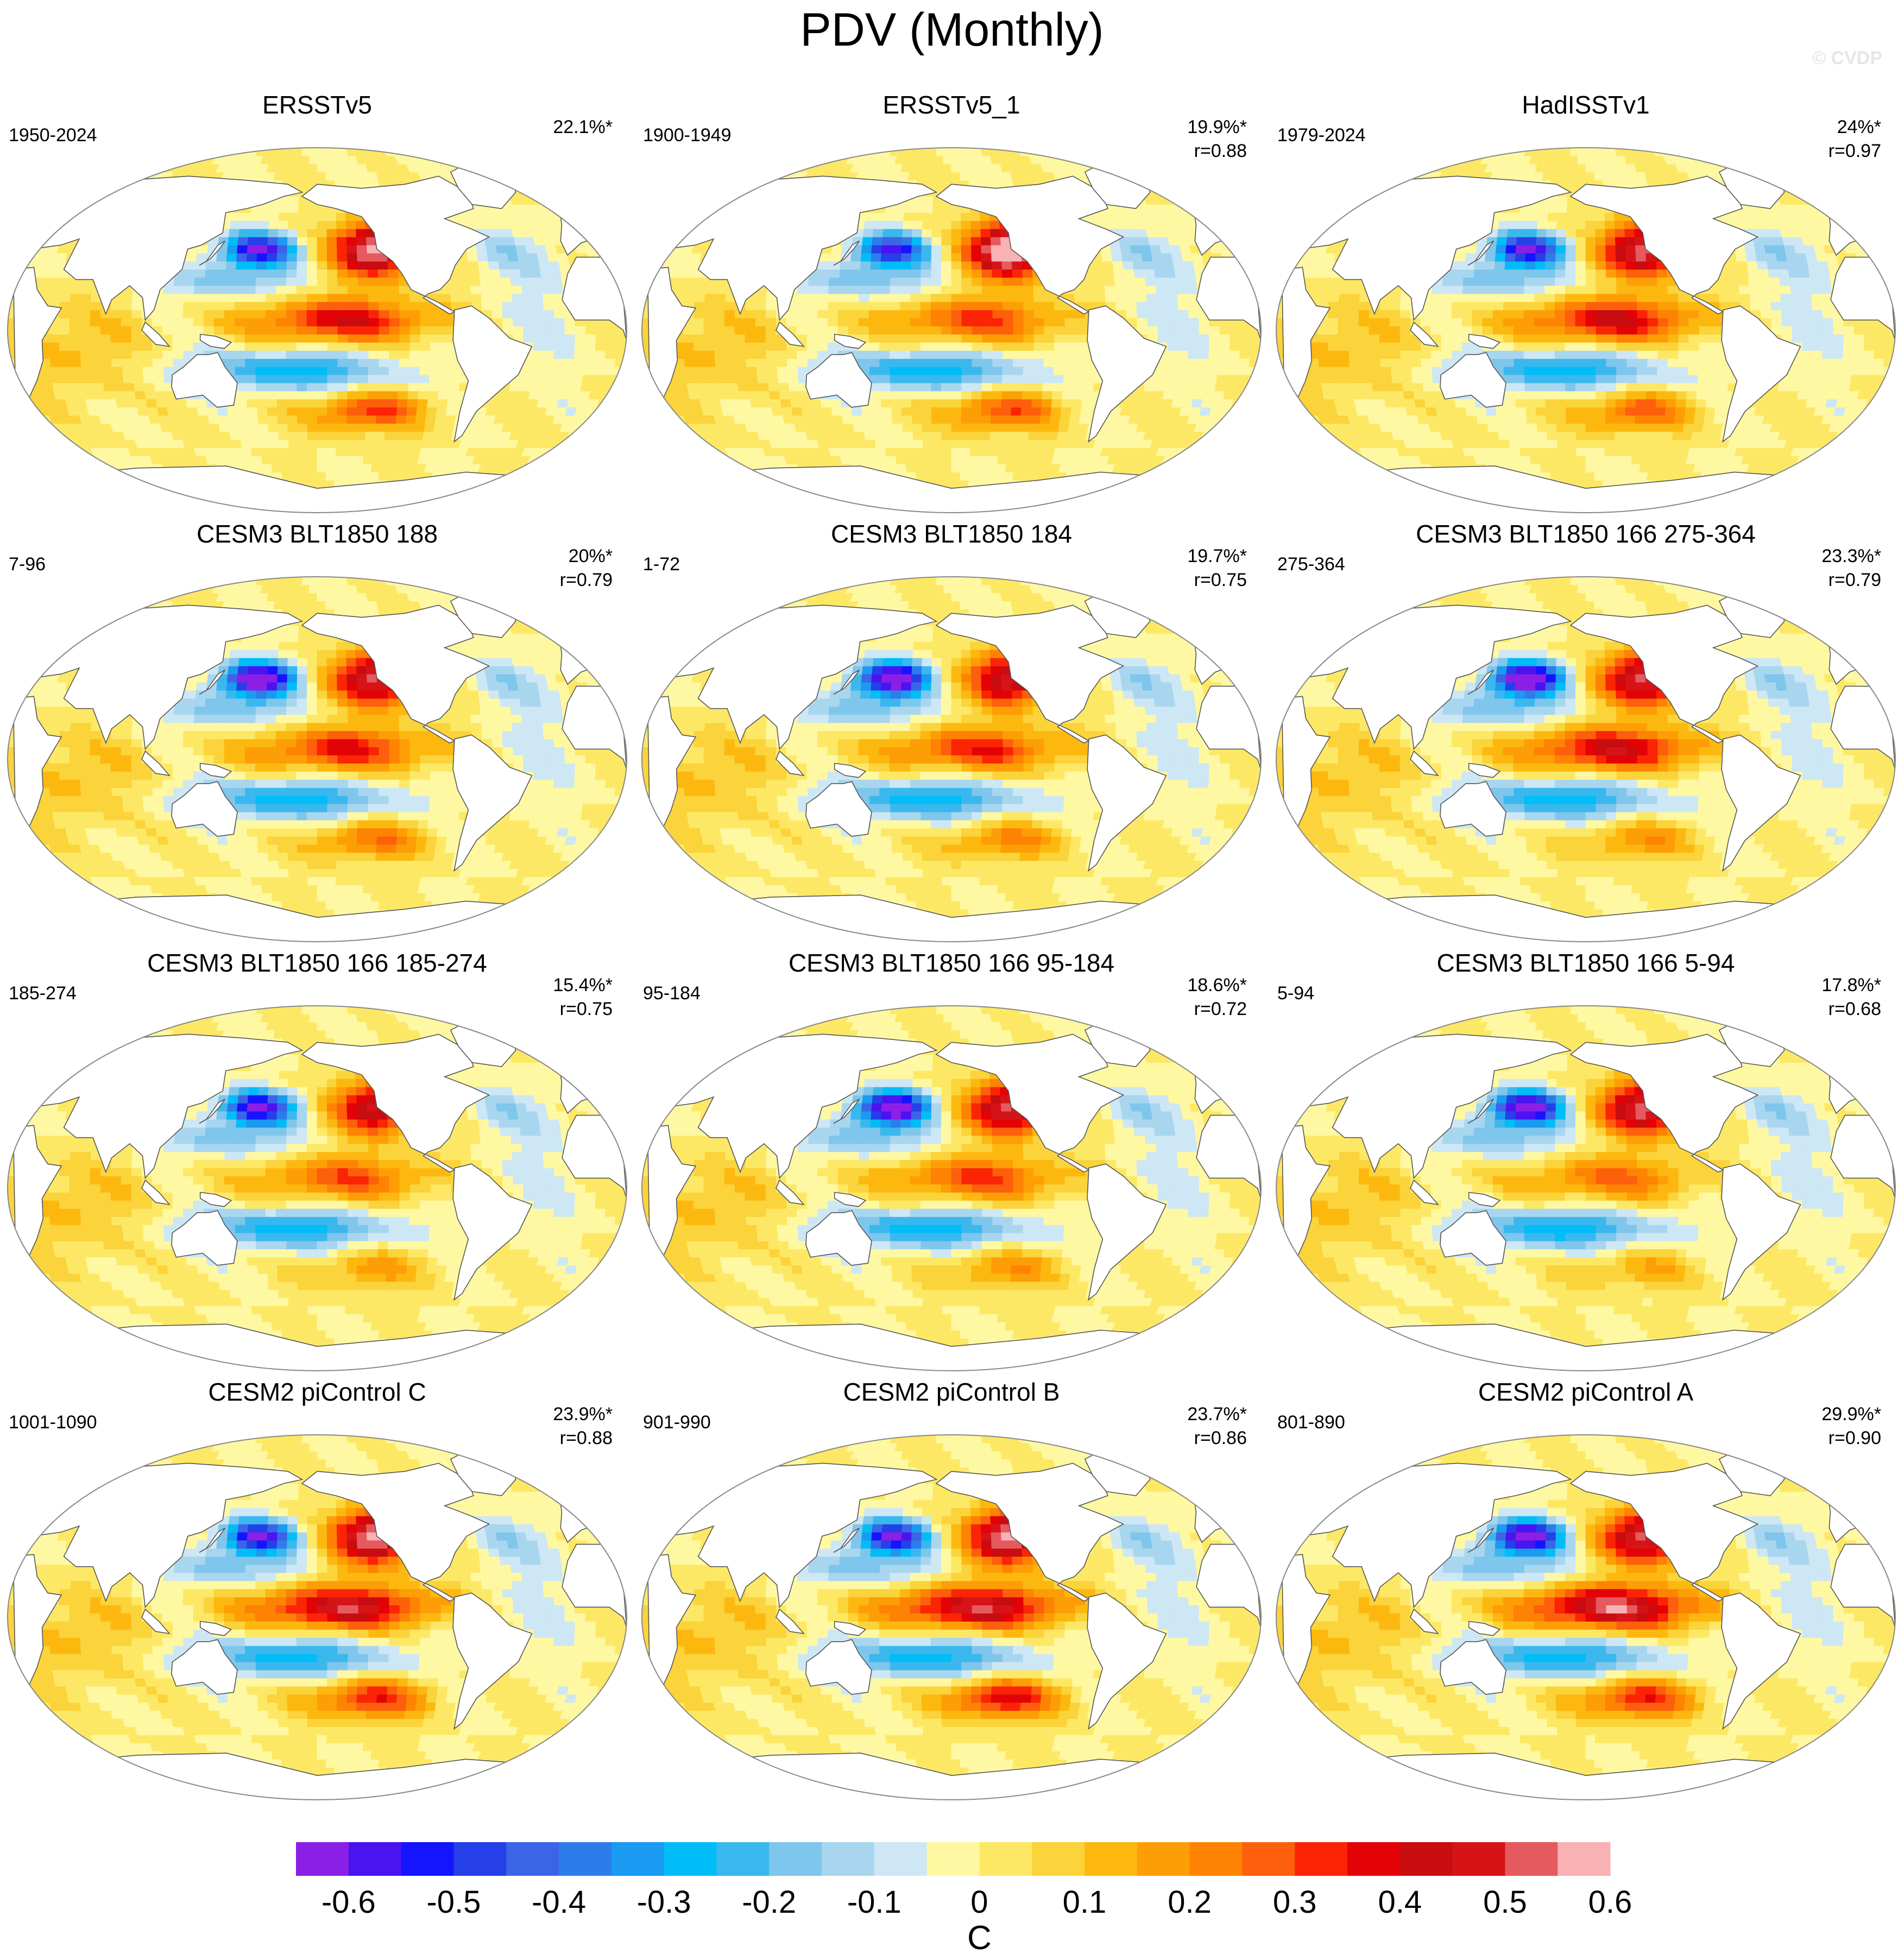 The height and width of the screenshot is (1960, 1904). I want to click on panel-stats: 15.4%* r=0.75, so click(583, 997).